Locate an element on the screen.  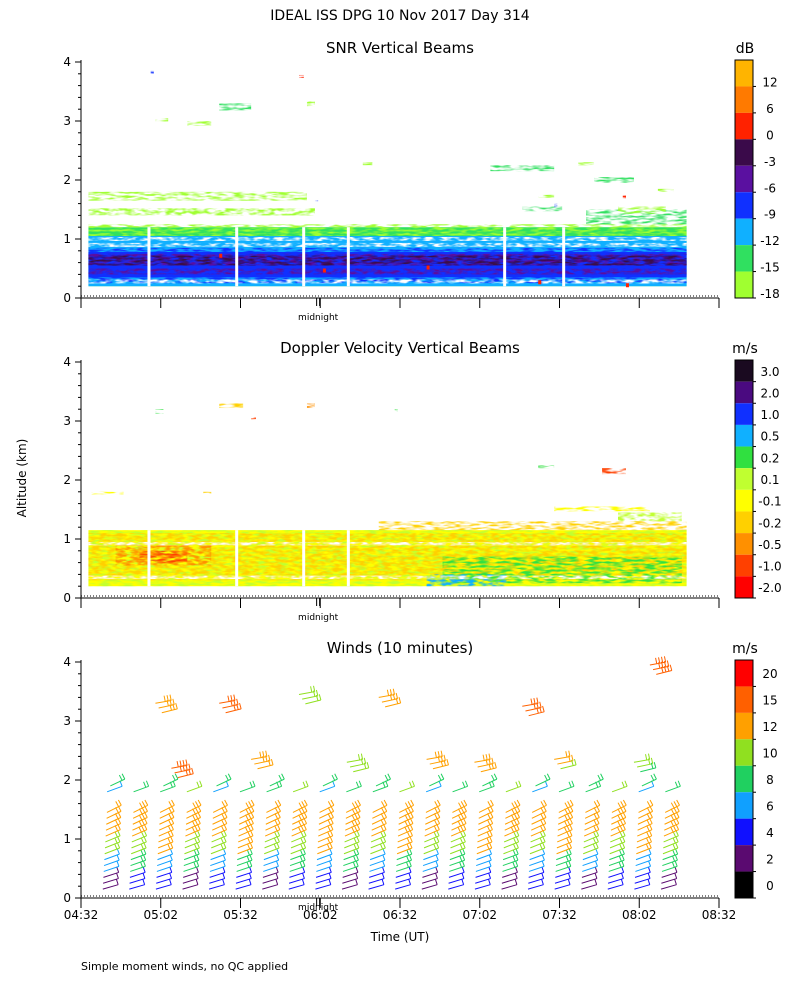
y-tick-label: 4 is located at coordinates (67, 362).